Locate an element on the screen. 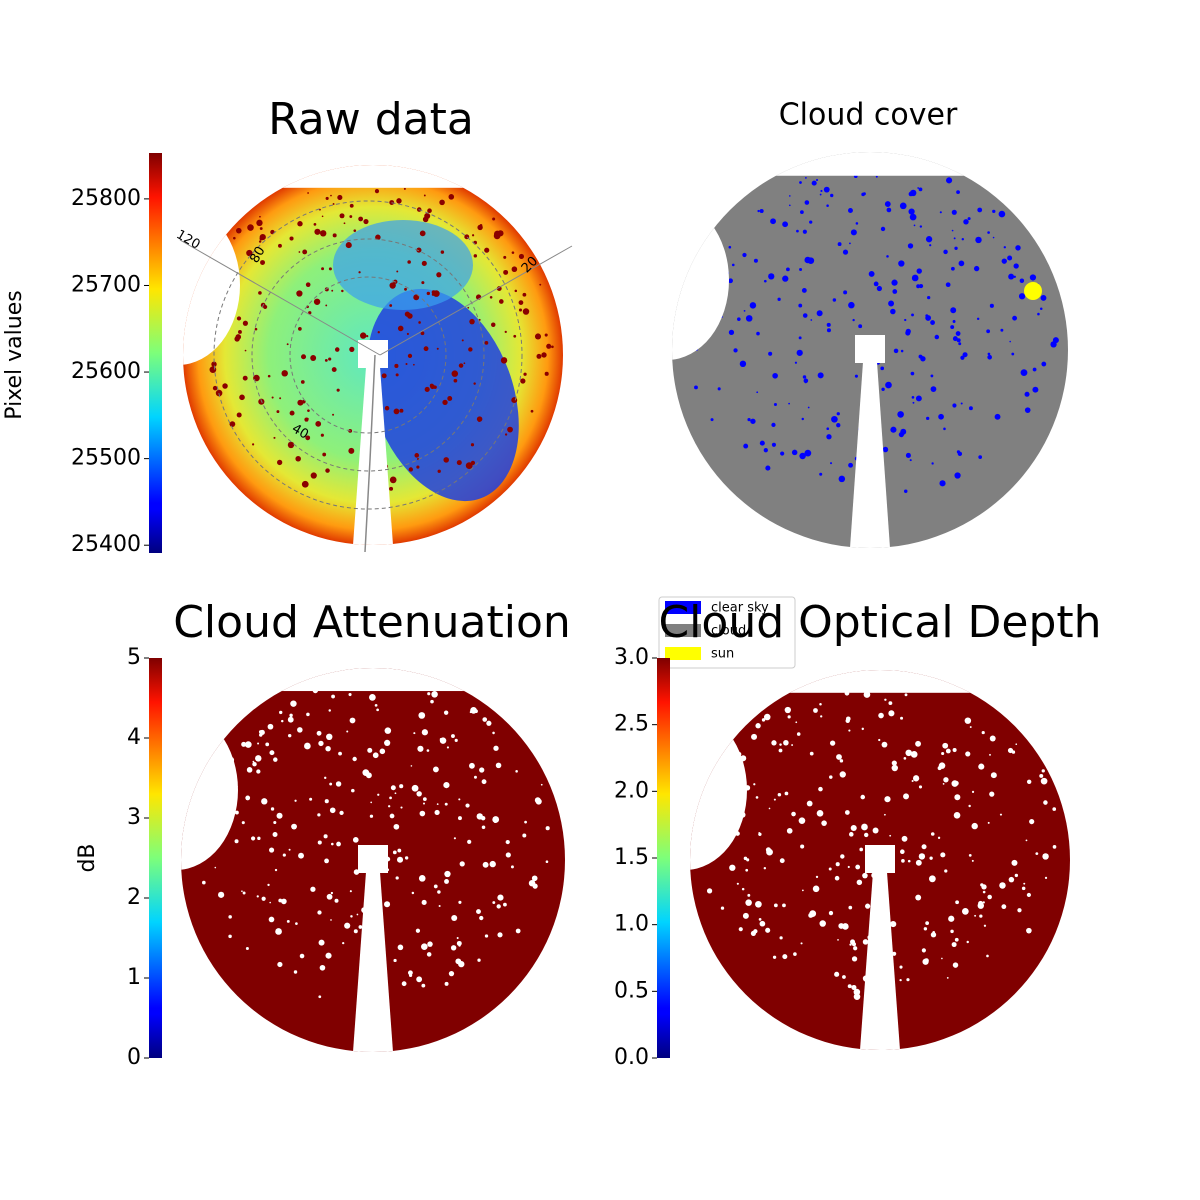  panel-title: Cloud cover is located at coordinates (868, 115).